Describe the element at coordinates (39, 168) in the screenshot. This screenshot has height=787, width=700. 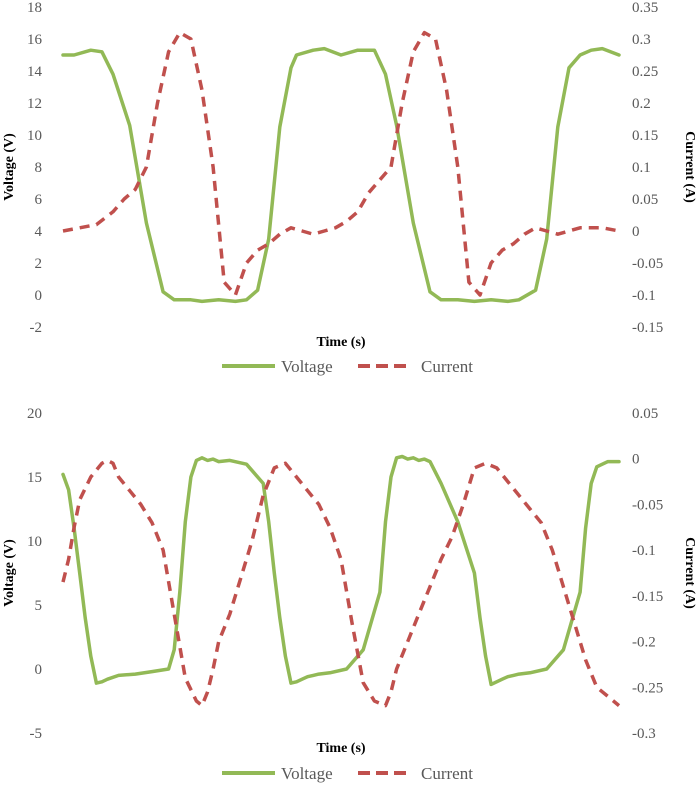
I see `chart1-left-tick-label: 8` at that location.